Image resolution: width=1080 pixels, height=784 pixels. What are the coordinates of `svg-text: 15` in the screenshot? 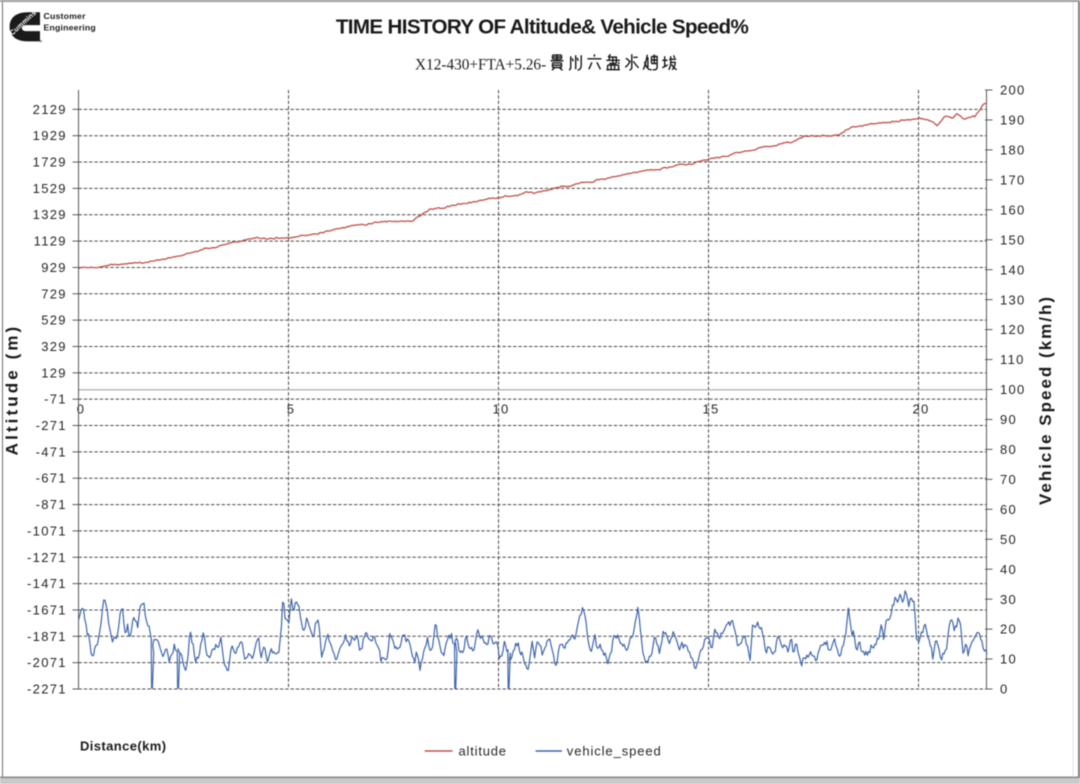 It's located at (710, 409).